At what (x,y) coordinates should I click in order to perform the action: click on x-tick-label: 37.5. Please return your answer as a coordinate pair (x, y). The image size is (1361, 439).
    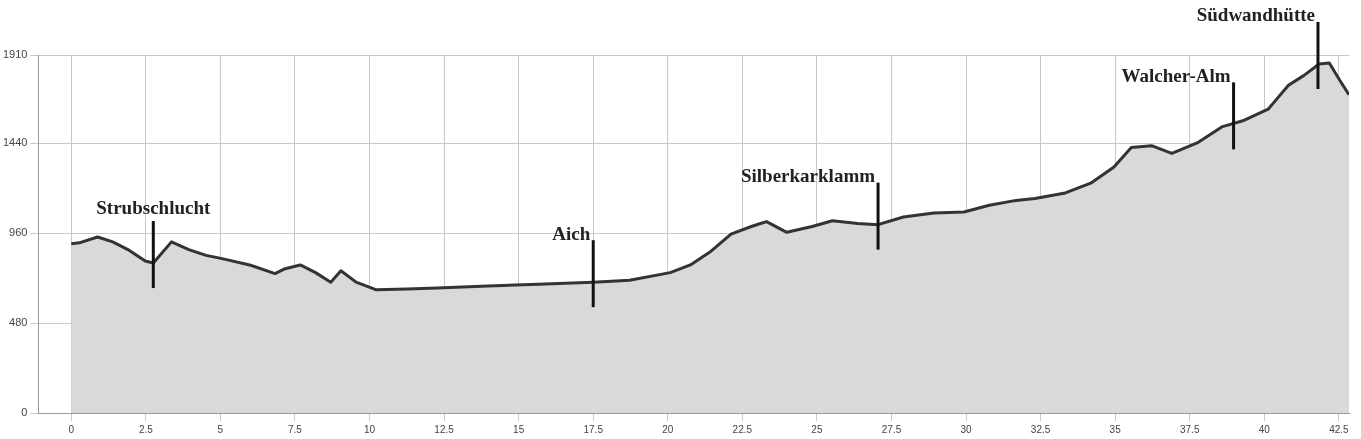
    Looking at the image, I should click on (1190, 429).